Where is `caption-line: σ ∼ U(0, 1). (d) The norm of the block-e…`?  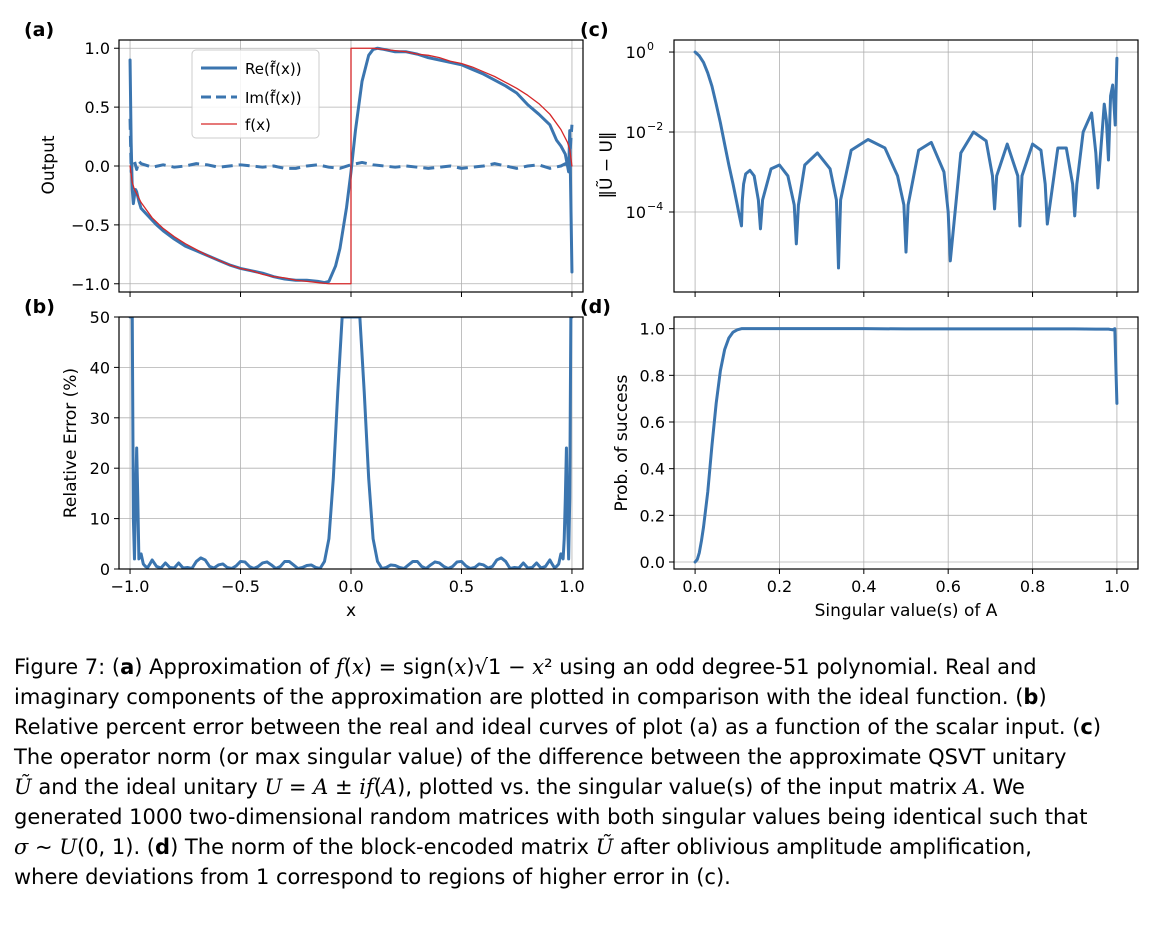 caption-line: σ ∼ U(0, 1). (d) The norm of the block-e… is located at coordinates (523, 847).